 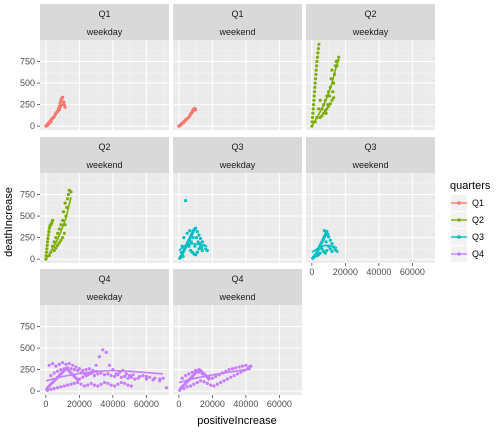 What do you see at coordinates (94, 67) in the screenshot?
I see `facet-panel: Q1 weekday 0 250 500 750` at bounding box center [94, 67].